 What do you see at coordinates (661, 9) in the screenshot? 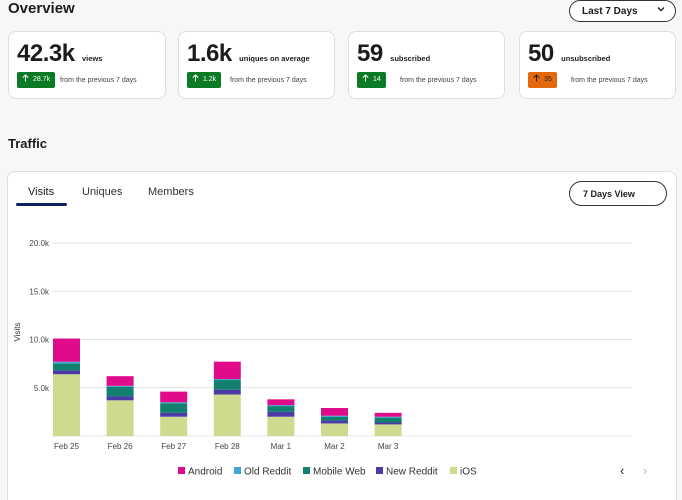
I see `chevron-down-icon` at bounding box center [661, 9].